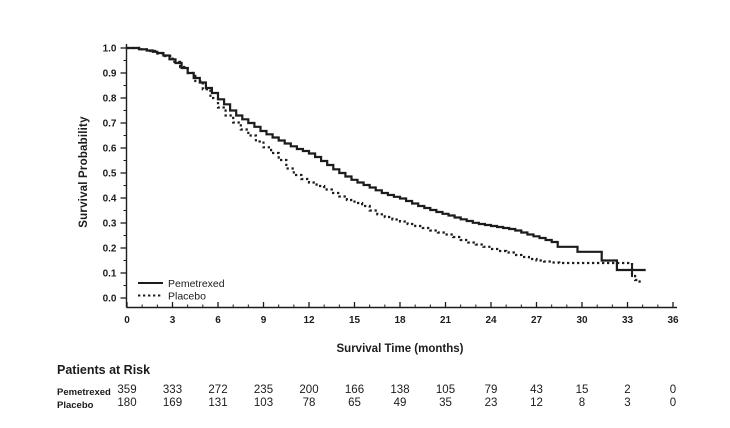  I want to click on risk-count: 2, so click(627, 390).